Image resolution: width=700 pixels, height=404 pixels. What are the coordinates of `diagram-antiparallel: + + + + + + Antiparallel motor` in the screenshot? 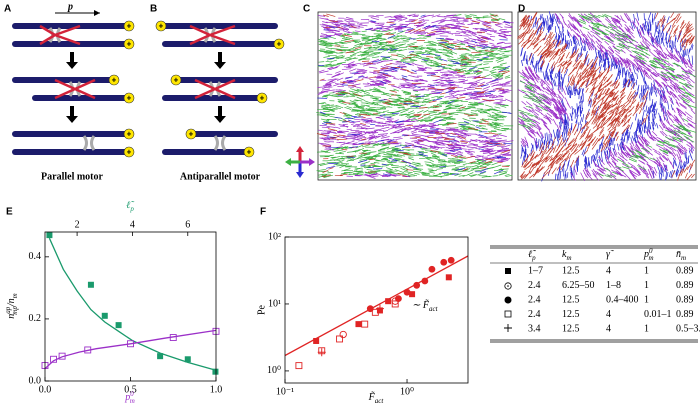 It's located at (220, 101).